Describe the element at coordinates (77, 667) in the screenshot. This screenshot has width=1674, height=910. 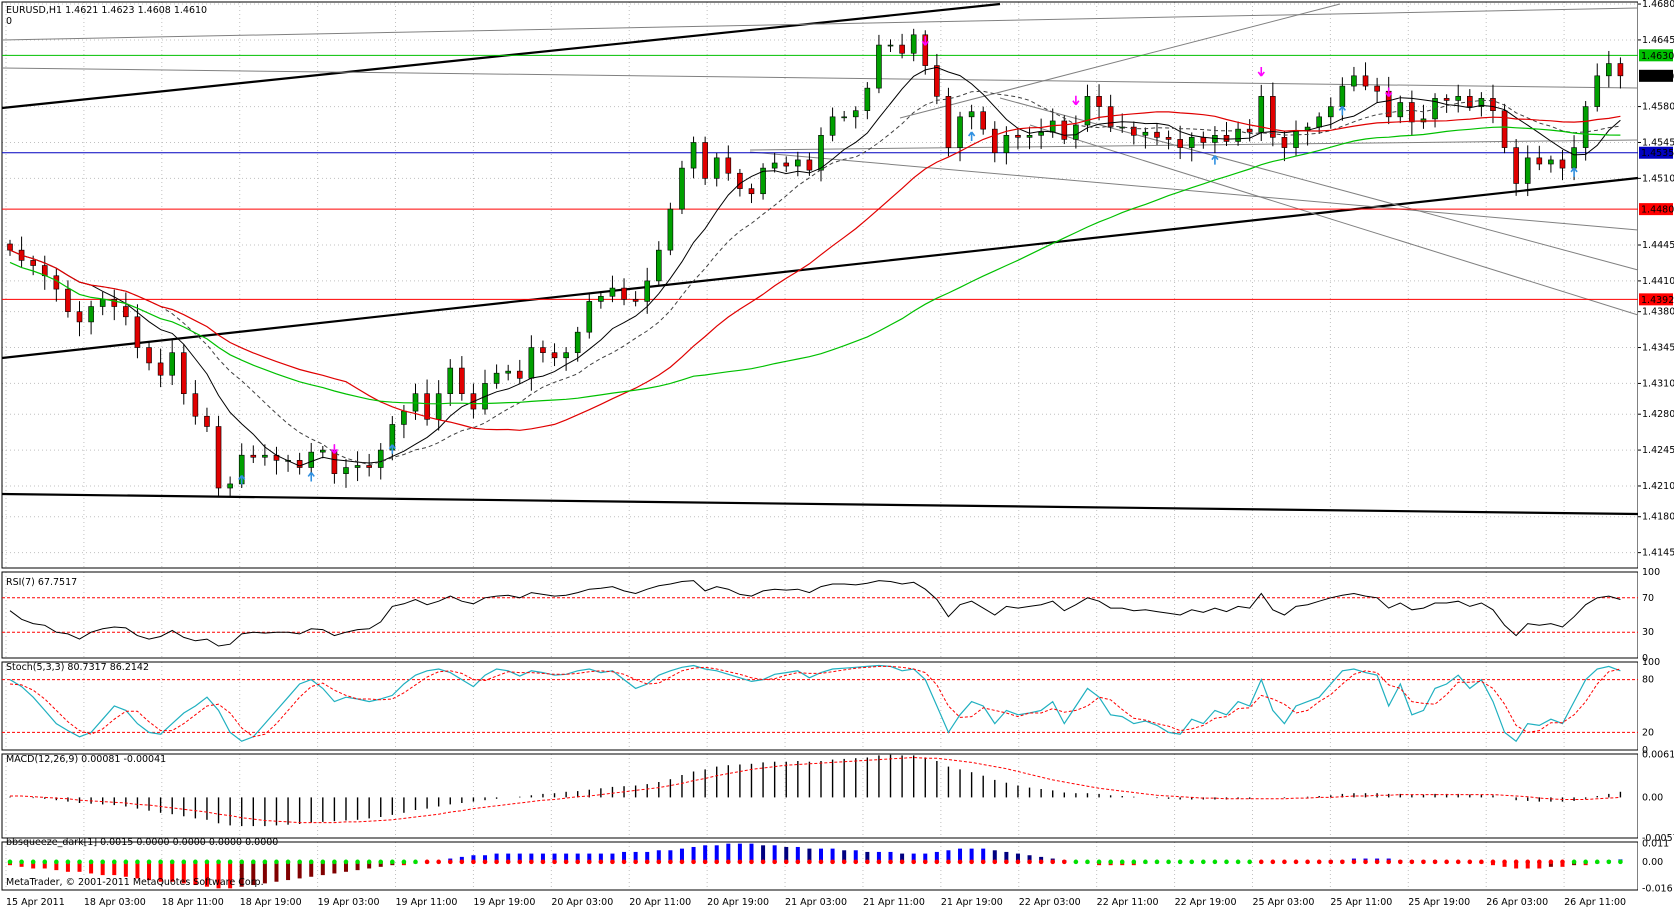
I see `stoch-title: Stoch(5,3,3) 80.7317 86.2142` at that location.